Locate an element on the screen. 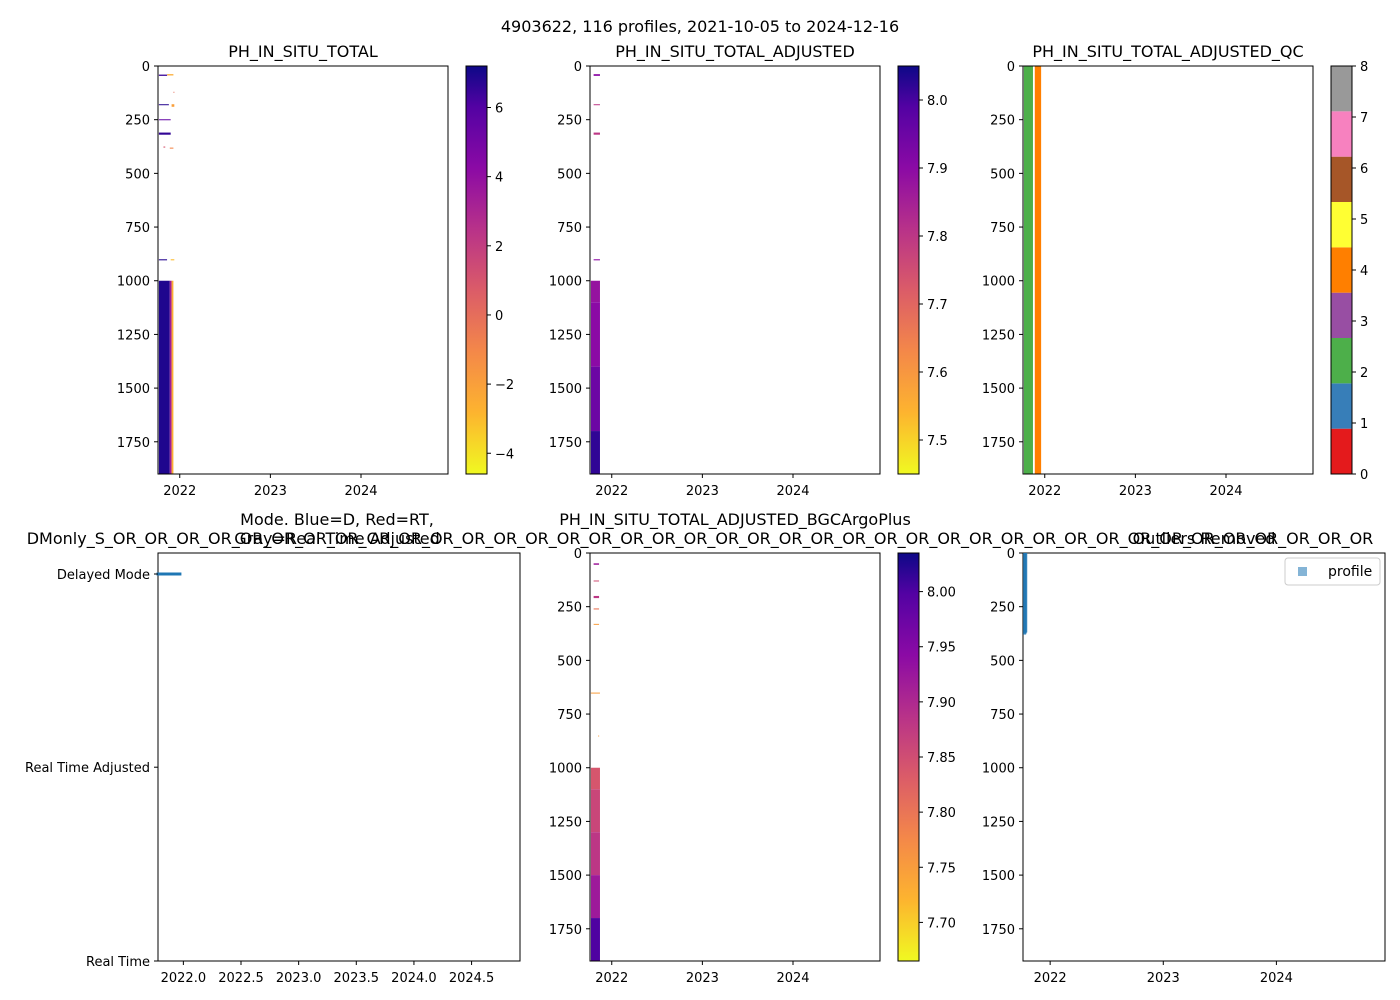  colorbar-tick-label: 8.00 is located at coordinates (941, 593).